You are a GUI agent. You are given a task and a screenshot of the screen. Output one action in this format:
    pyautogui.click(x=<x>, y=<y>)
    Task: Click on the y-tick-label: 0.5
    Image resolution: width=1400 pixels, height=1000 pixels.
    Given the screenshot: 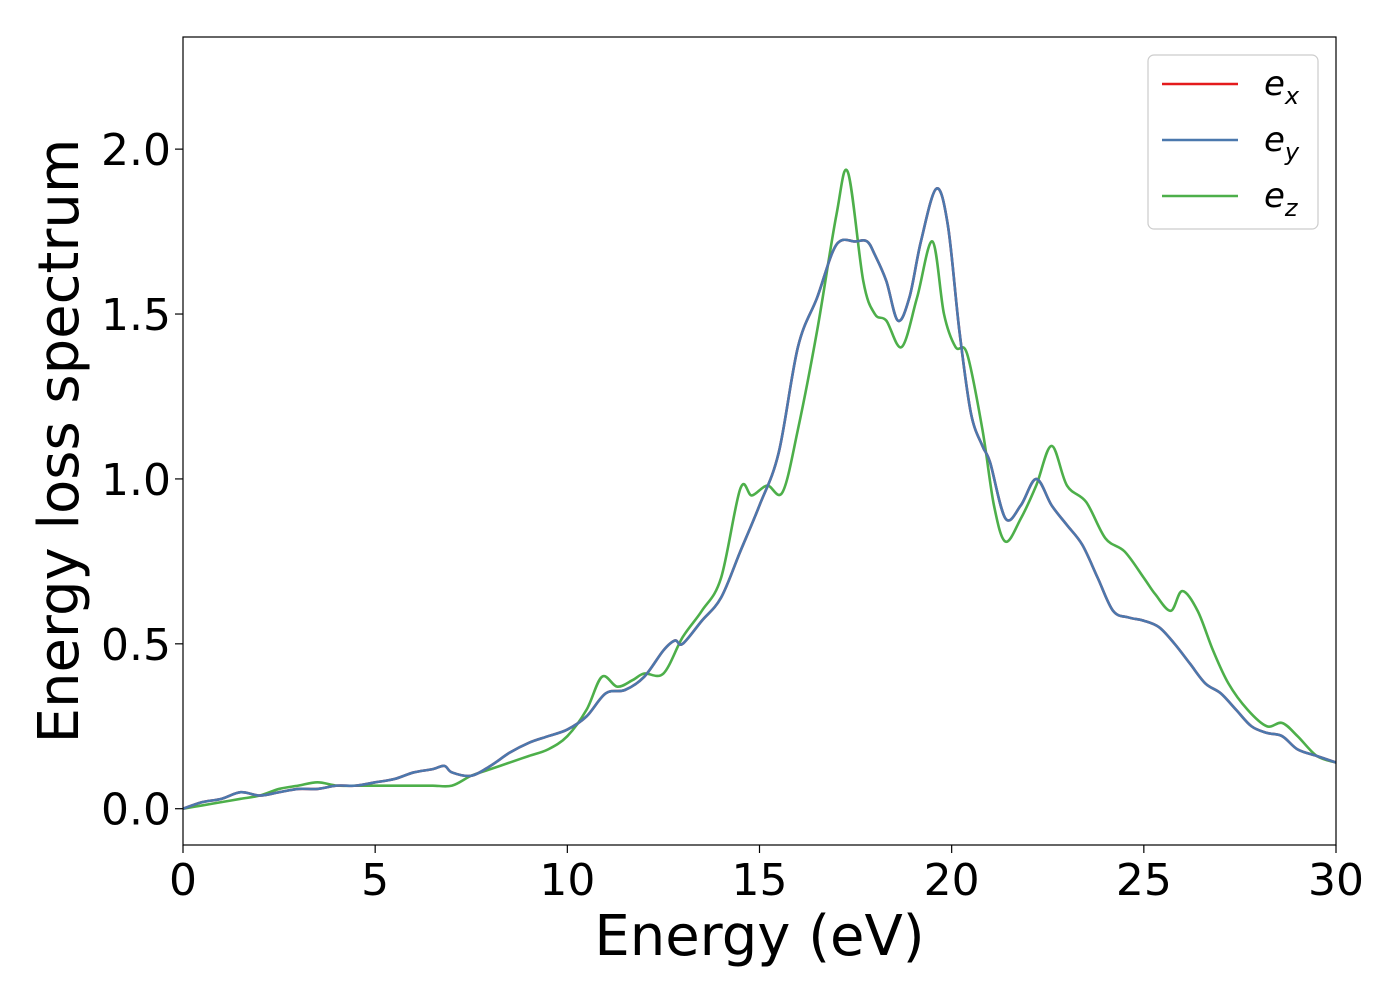 What is the action you would take?
    pyautogui.click(x=136, y=645)
    